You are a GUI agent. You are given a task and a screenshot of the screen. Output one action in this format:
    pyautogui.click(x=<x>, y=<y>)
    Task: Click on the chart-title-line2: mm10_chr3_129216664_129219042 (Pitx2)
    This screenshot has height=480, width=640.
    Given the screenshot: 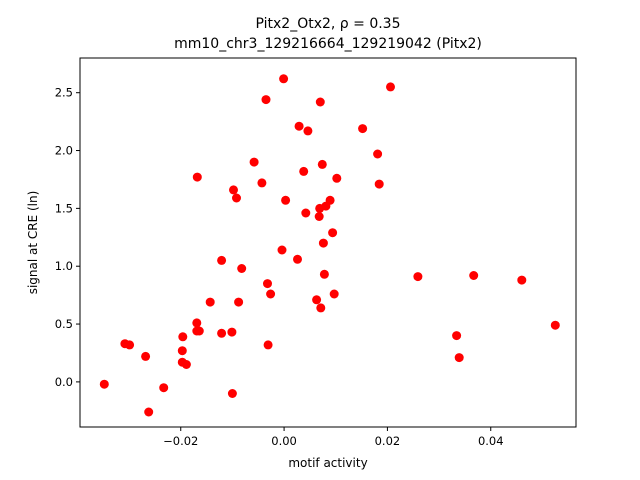 What is the action you would take?
    pyautogui.click(x=328, y=44)
    